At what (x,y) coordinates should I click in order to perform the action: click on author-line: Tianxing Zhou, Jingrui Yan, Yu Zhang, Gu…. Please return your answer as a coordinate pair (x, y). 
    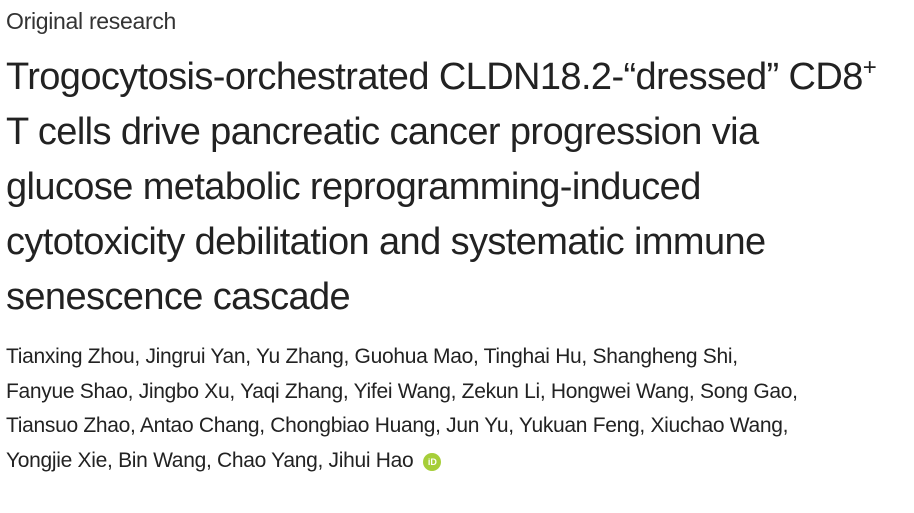
    Looking at the image, I should click on (372, 356).